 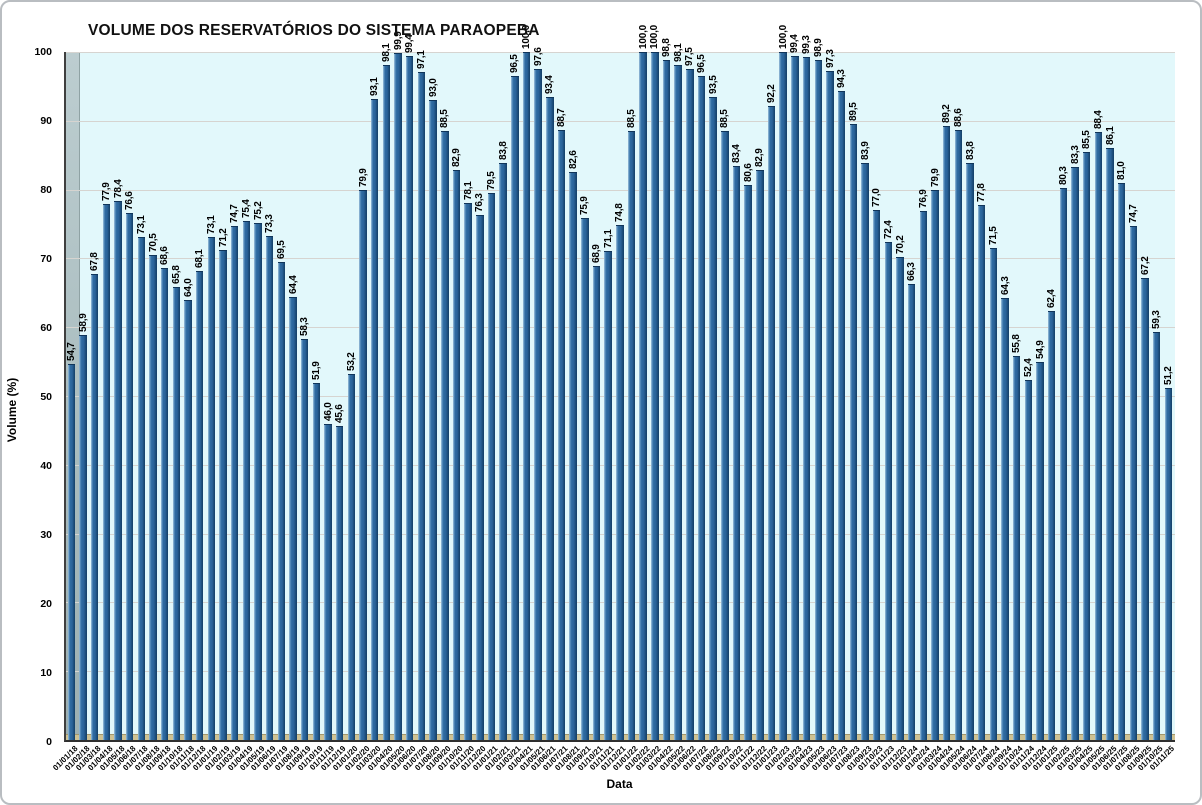 What do you see at coordinates (1063, 175) in the screenshot?
I see `bar-value-label: 80,3` at bounding box center [1063, 175].